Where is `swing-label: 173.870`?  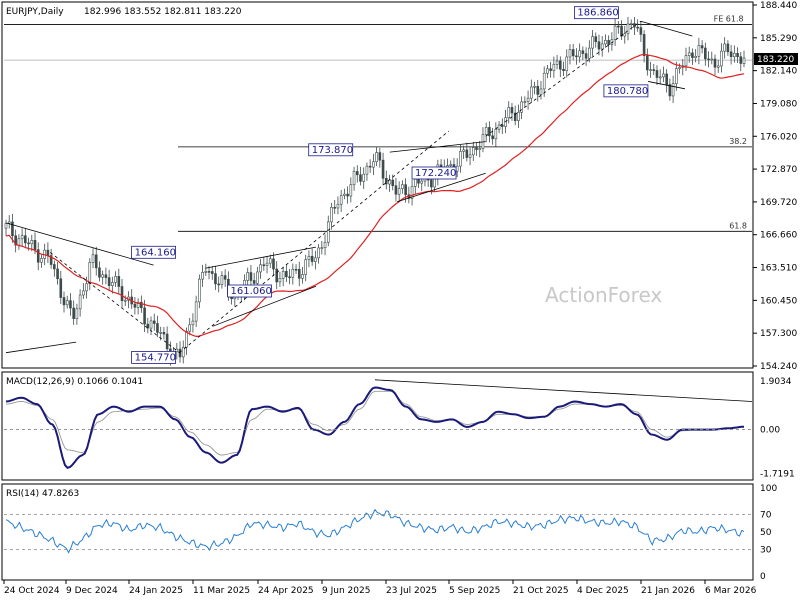 swing-label: 173.870 is located at coordinates (332, 150).